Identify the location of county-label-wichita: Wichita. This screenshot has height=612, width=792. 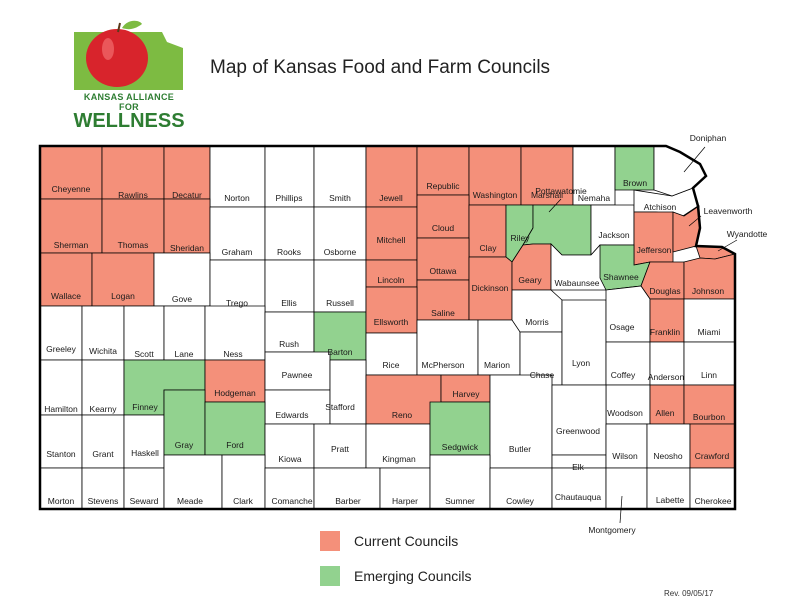
(103, 351).